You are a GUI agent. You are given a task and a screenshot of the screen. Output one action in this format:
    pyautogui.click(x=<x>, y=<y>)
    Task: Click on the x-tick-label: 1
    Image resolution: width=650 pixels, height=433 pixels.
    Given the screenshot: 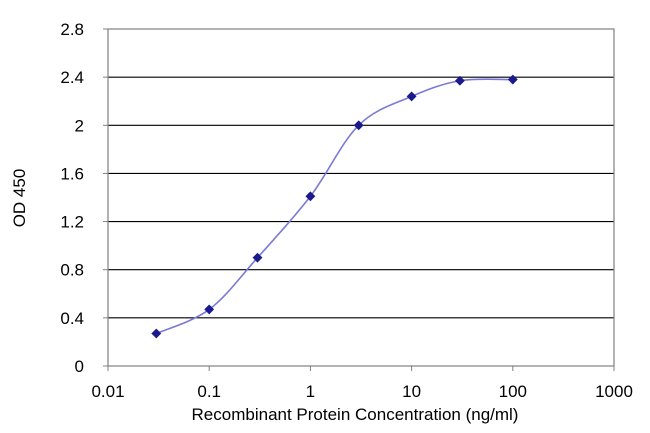 What is the action you would take?
    pyautogui.click(x=310, y=391)
    